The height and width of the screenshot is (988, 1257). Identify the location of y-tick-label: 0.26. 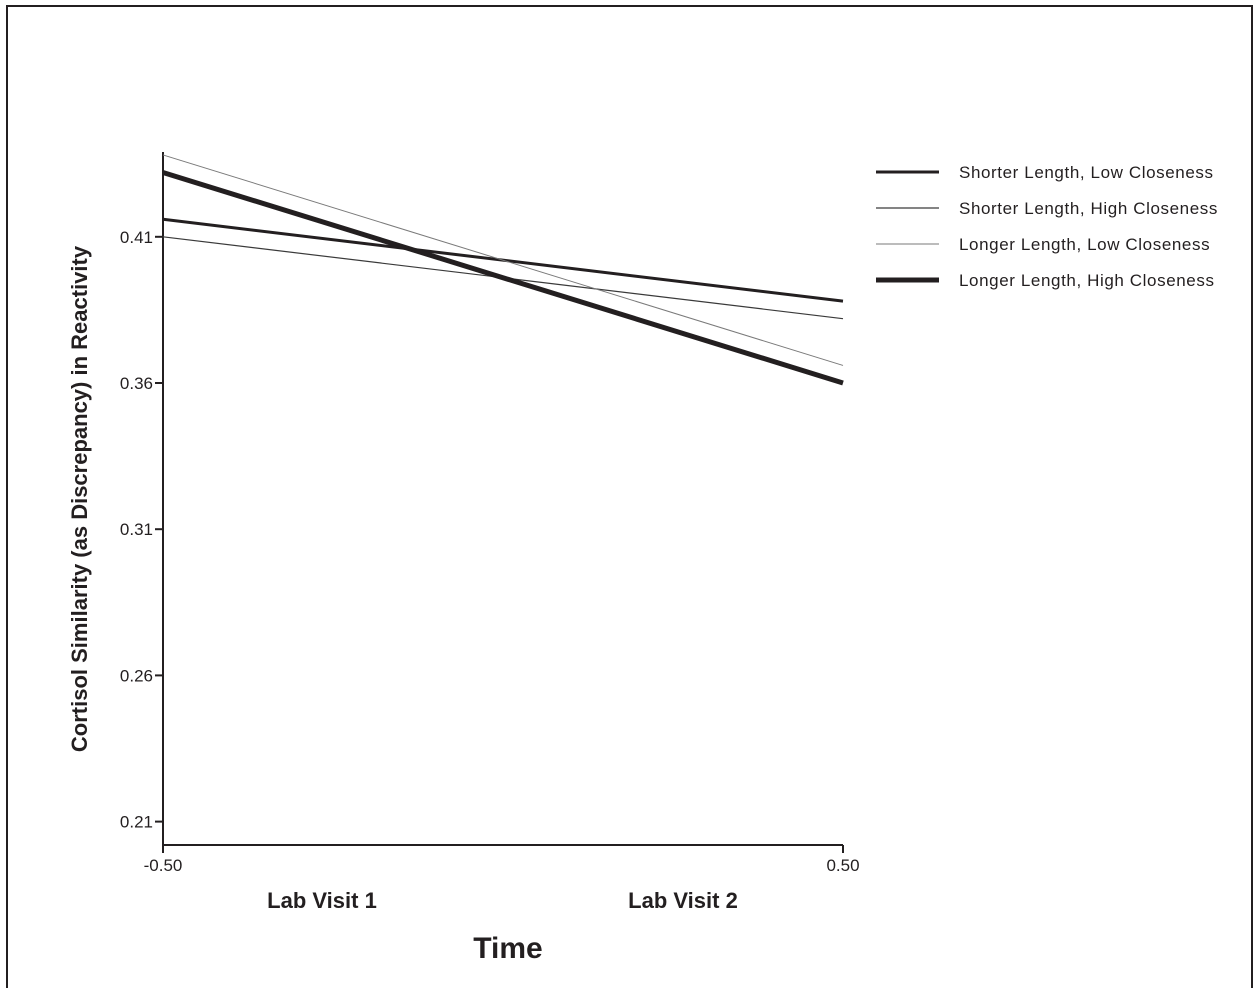
(136, 675).